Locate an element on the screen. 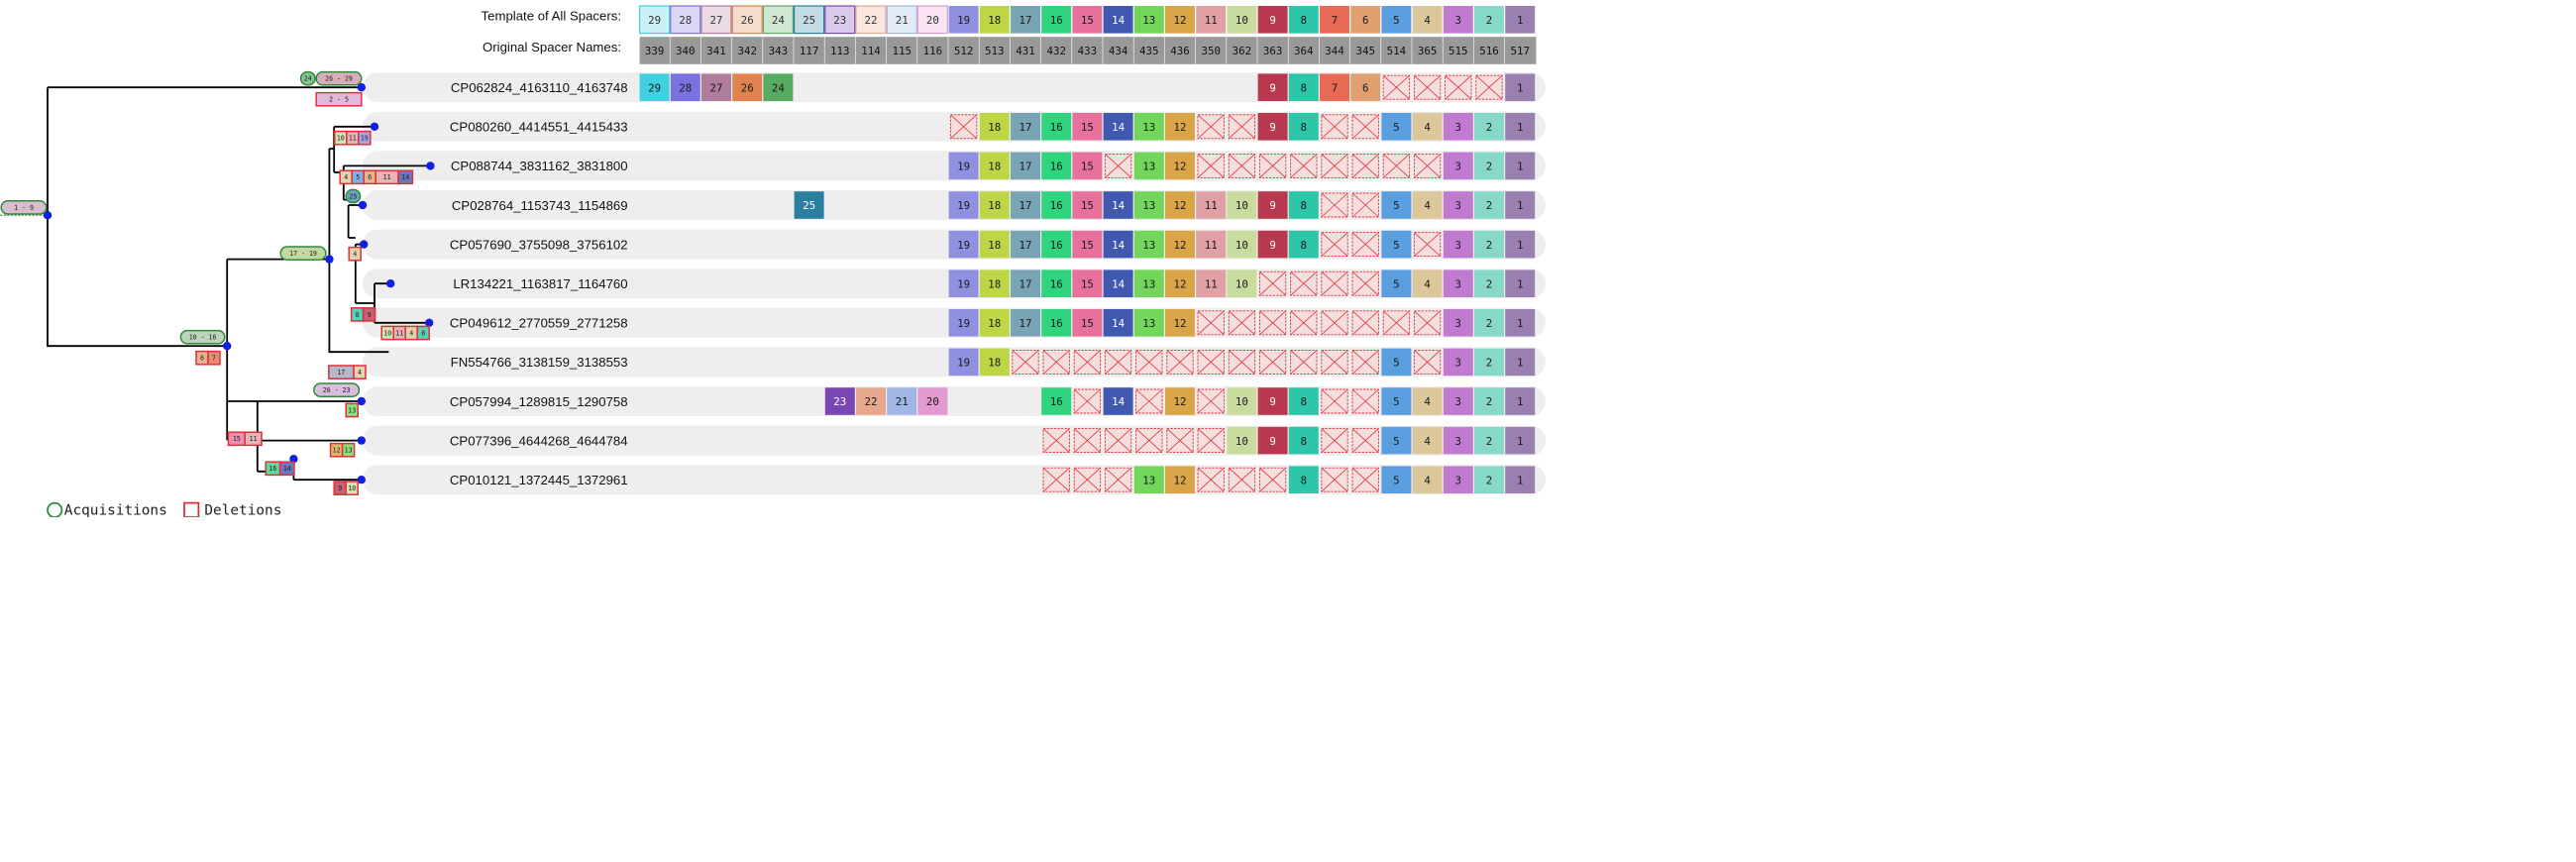 The height and width of the screenshot is (862, 2576). template-spacer-label: 22 is located at coordinates (870, 20).